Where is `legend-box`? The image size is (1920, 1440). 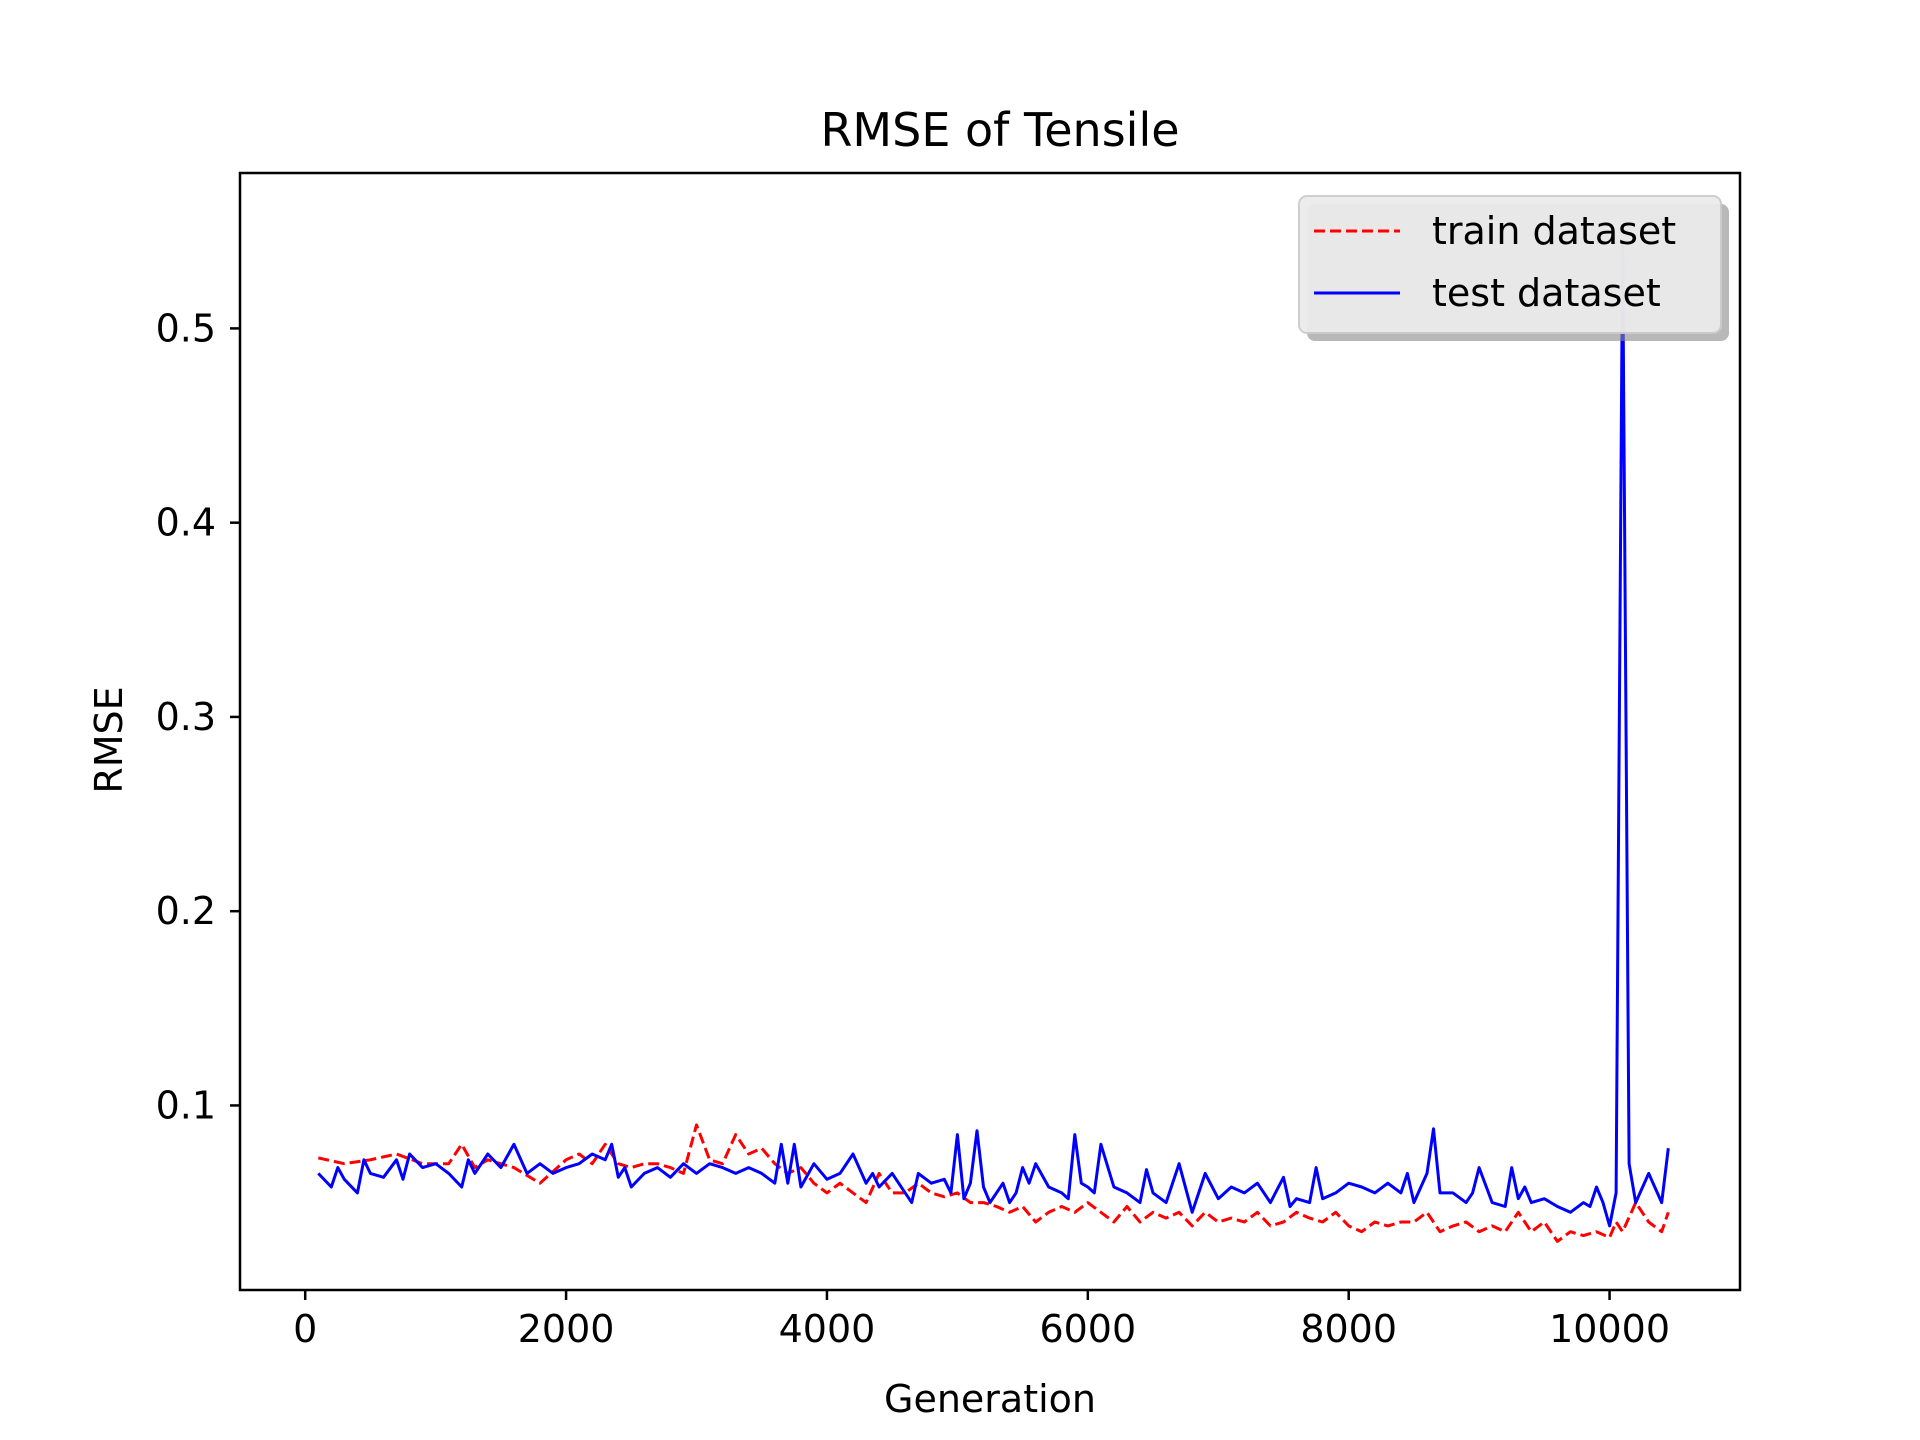
legend-box is located at coordinates (1510, 264).